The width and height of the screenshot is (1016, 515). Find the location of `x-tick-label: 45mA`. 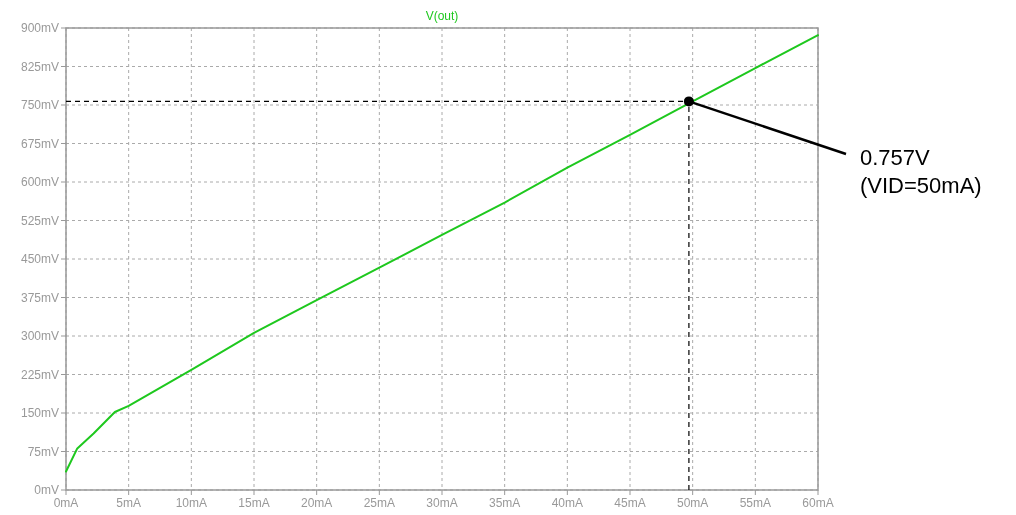

x-tick-label: 45mA is located at coordinates (630, 503).